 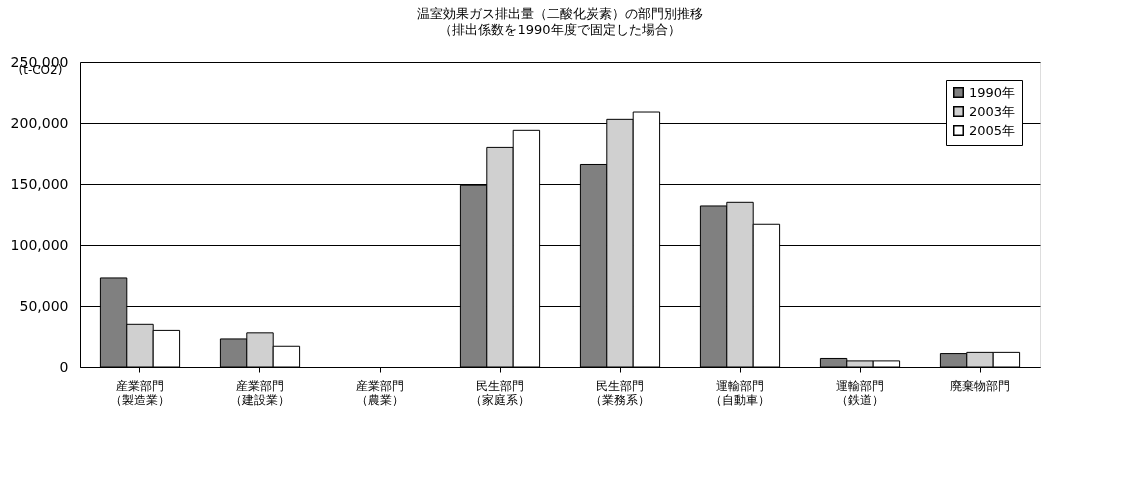 I want to click on legend-label: 2005年, so click(x=992, y=130).